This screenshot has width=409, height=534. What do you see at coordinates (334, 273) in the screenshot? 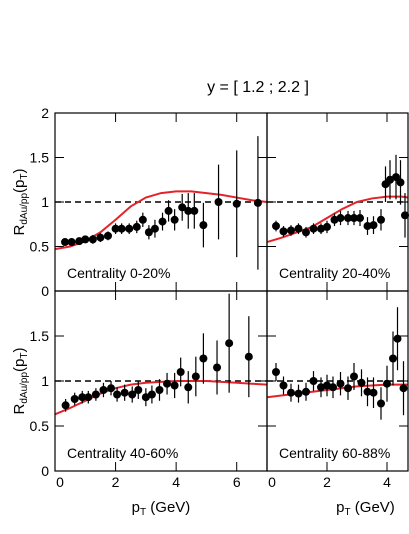
I see `panel-label: Centrality 20-40%` at bounding box center [334, 273].